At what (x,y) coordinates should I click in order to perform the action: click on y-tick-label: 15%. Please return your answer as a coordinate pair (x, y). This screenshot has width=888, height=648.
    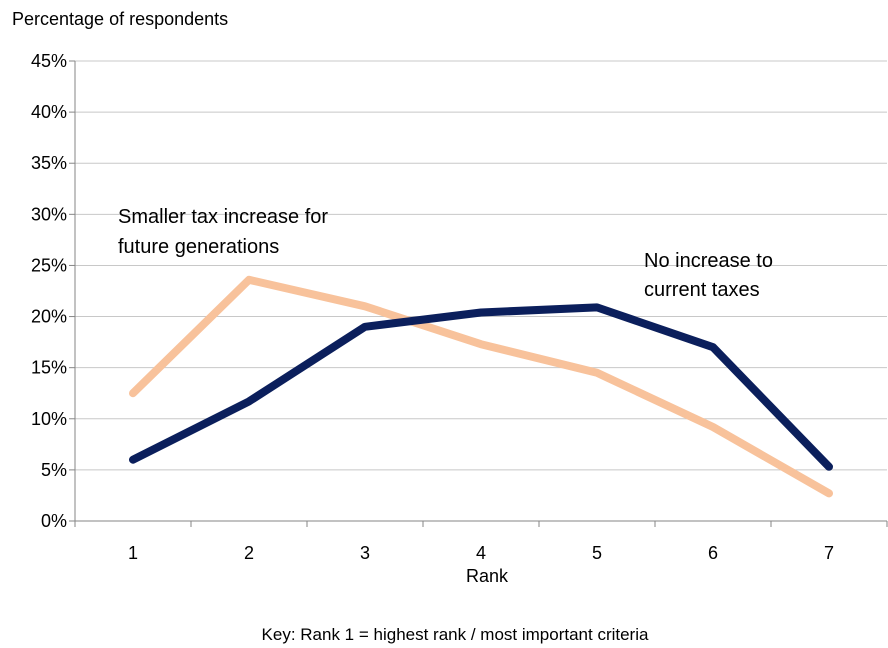
    Looking at the image, I should click on (49, 368).